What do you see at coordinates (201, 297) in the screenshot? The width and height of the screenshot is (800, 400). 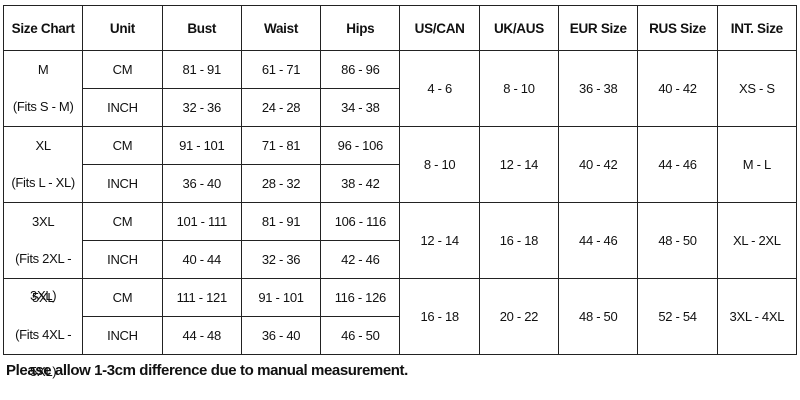 I see `measure-cell: 111 - 121` at bounding box center [201, 297].